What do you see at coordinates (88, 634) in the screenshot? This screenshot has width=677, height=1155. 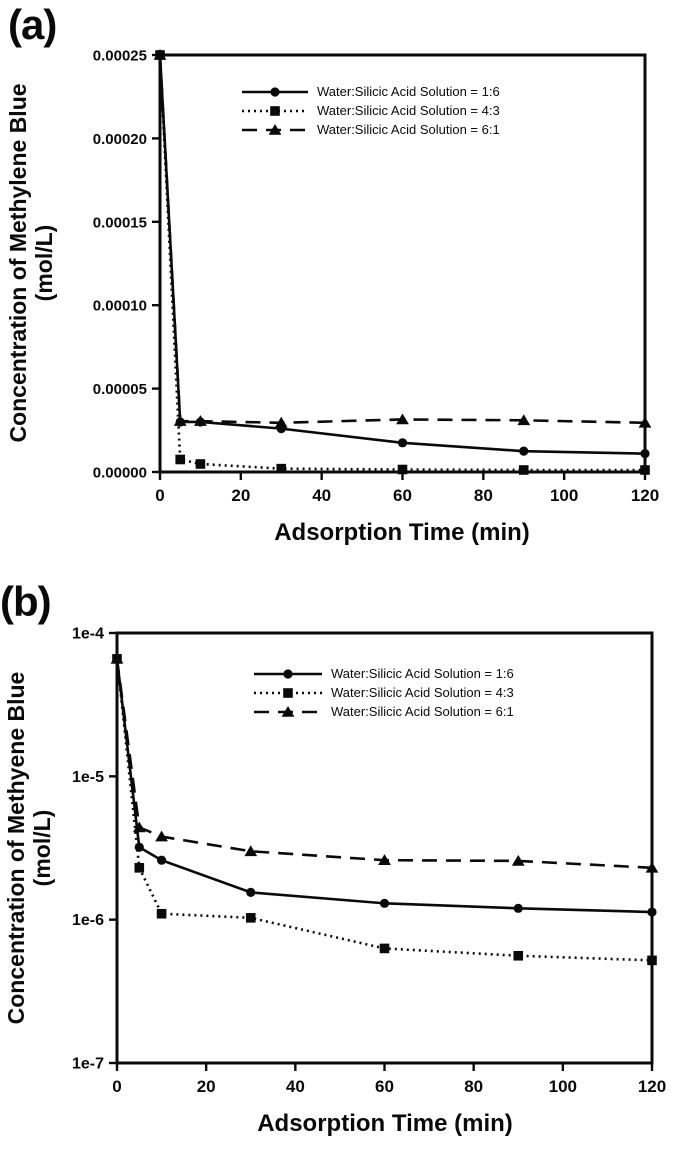 I see `y-tick-label: 1e-4` at bounding box center [88, 634].